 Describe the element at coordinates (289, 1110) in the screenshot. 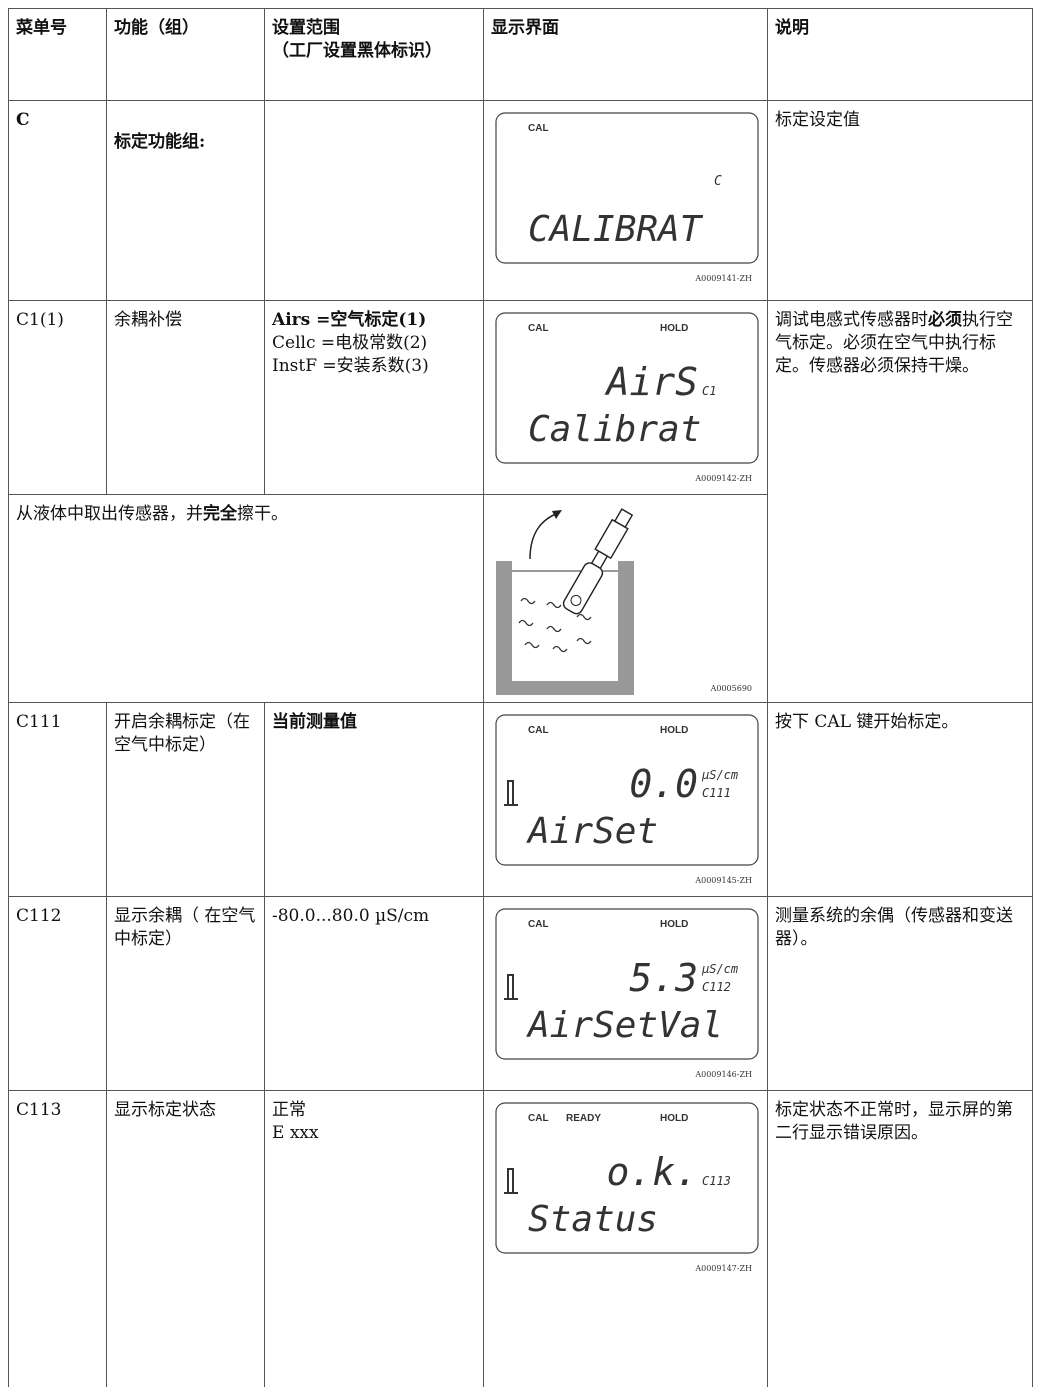

I see `setting-line: 正常` at that location.